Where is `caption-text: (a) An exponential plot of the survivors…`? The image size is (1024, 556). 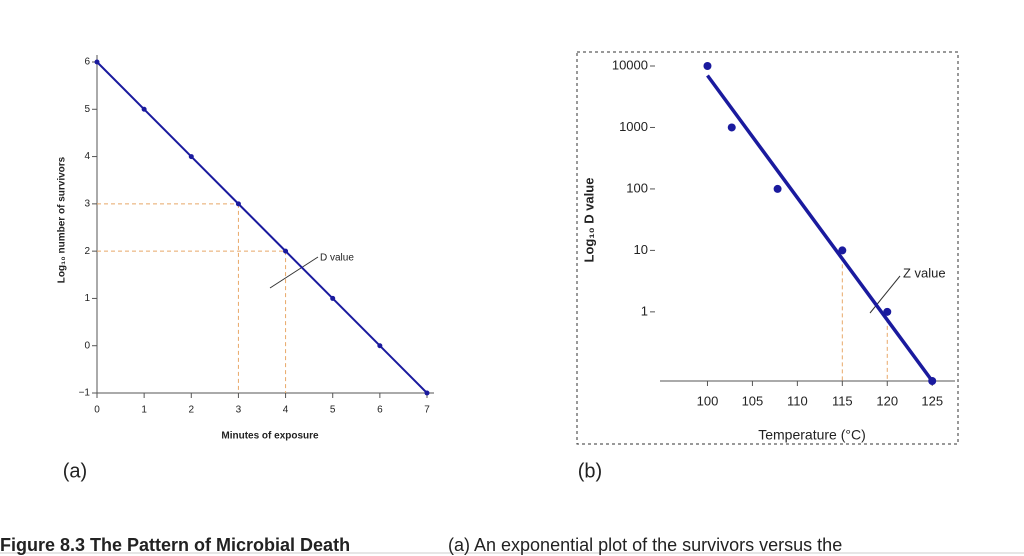
caption-text: (a) An exponential plot of the survivors… is located at coordinates (645, 545).